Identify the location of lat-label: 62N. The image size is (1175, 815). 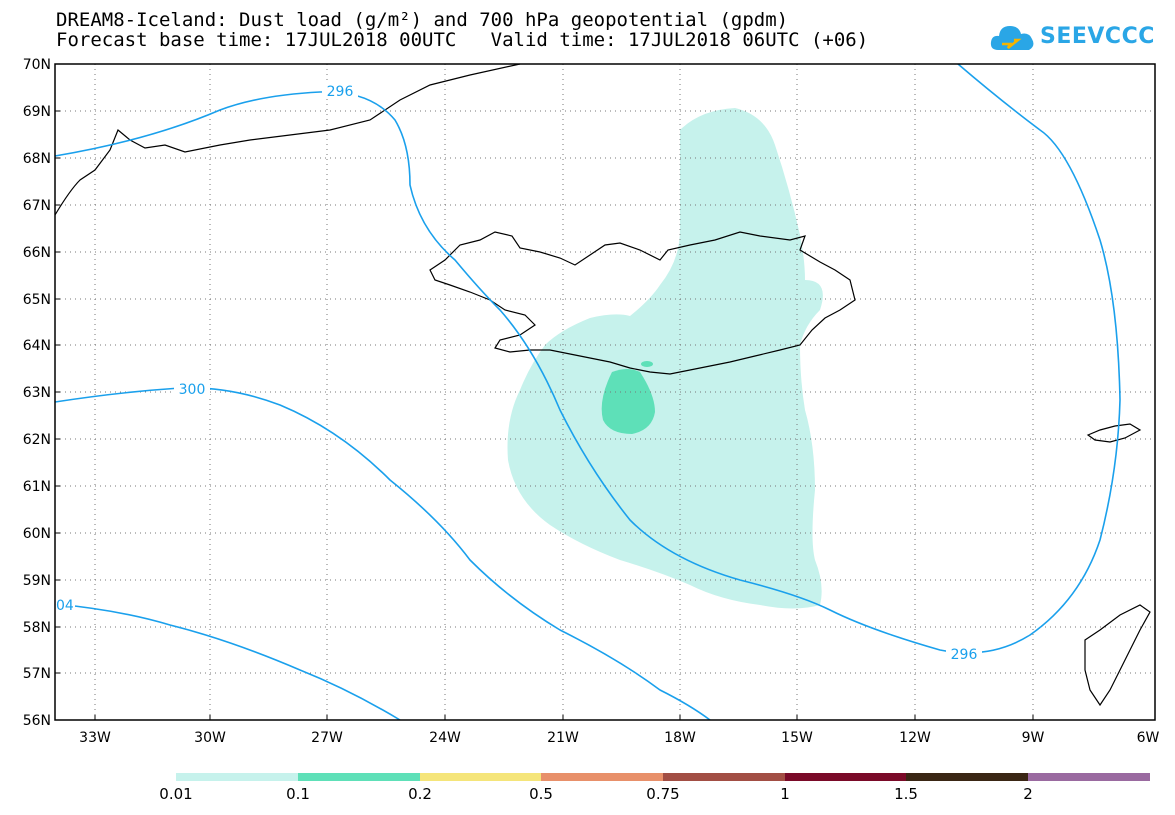
(37, 440).